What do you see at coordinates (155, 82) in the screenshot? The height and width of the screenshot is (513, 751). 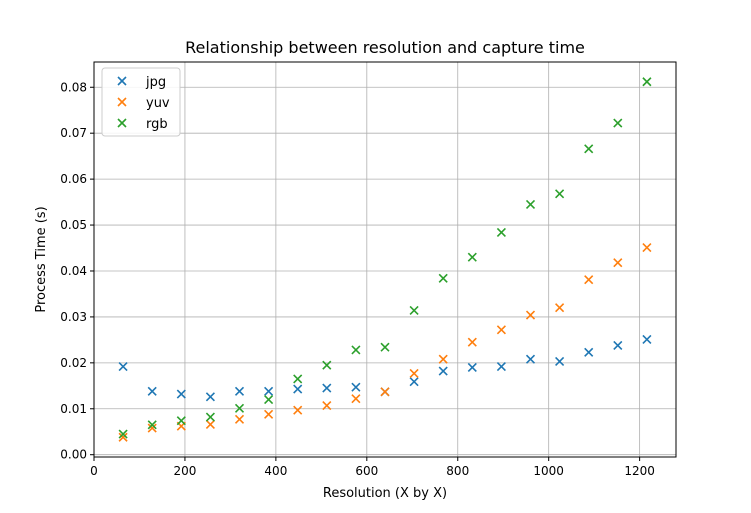 I see `legend-label-jpg: jpg` at bounding box center [155, 82].